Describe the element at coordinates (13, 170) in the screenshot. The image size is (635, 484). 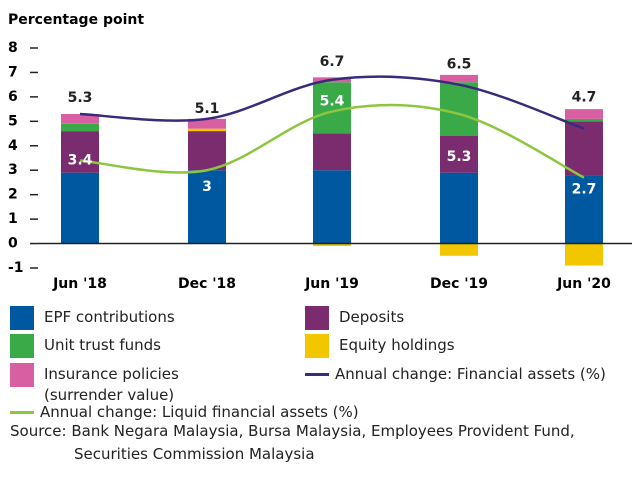
I see `y-tick-label: 3` at that location.